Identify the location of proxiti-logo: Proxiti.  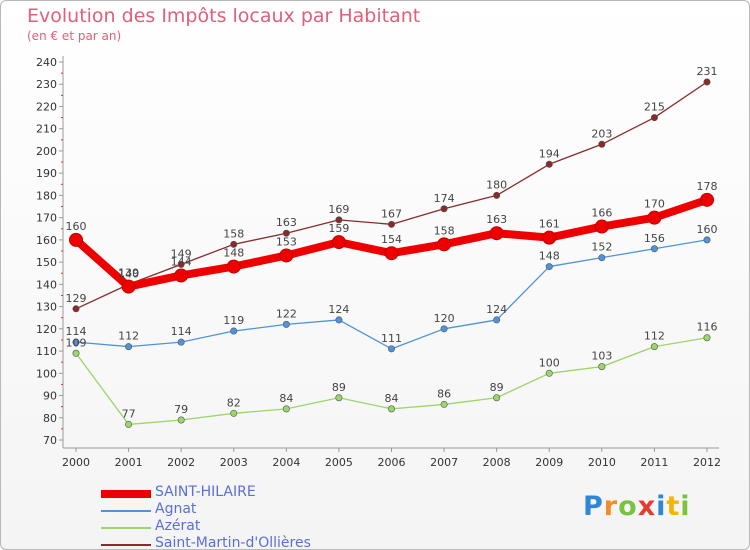
(637, 506).